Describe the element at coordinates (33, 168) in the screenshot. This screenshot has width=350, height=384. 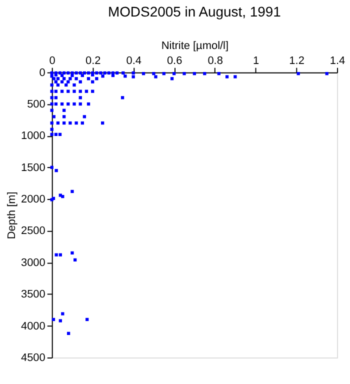
I see `y-tick-label: 1500` at that location.